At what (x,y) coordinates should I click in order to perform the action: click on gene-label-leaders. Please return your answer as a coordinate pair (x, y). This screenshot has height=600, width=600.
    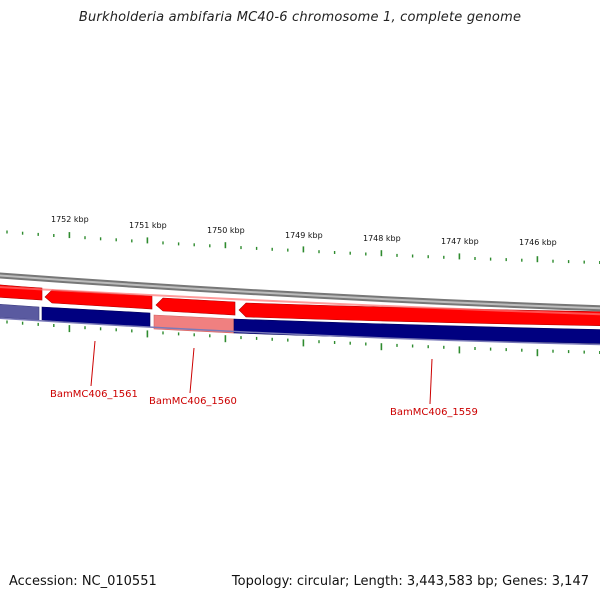
    Looking at the image, I should click on (261, 372).